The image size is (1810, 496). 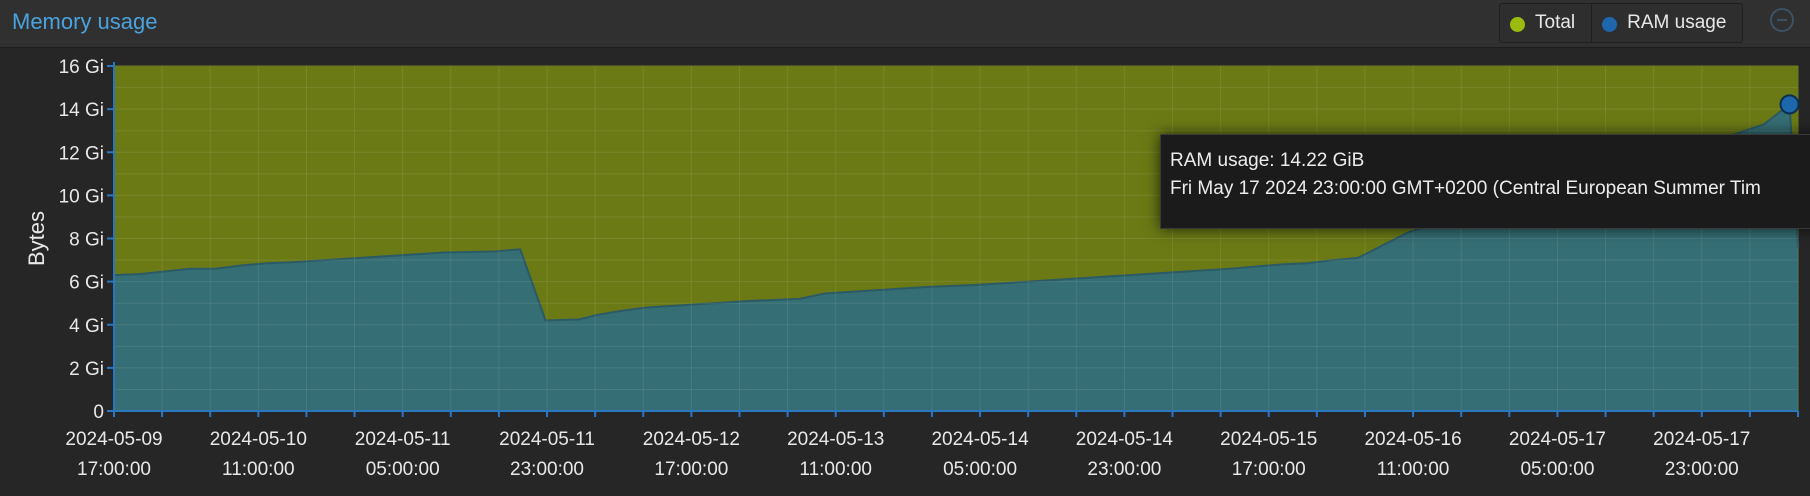 I want to click on y-axis-title: Bytes, so click(x=36, y=238).